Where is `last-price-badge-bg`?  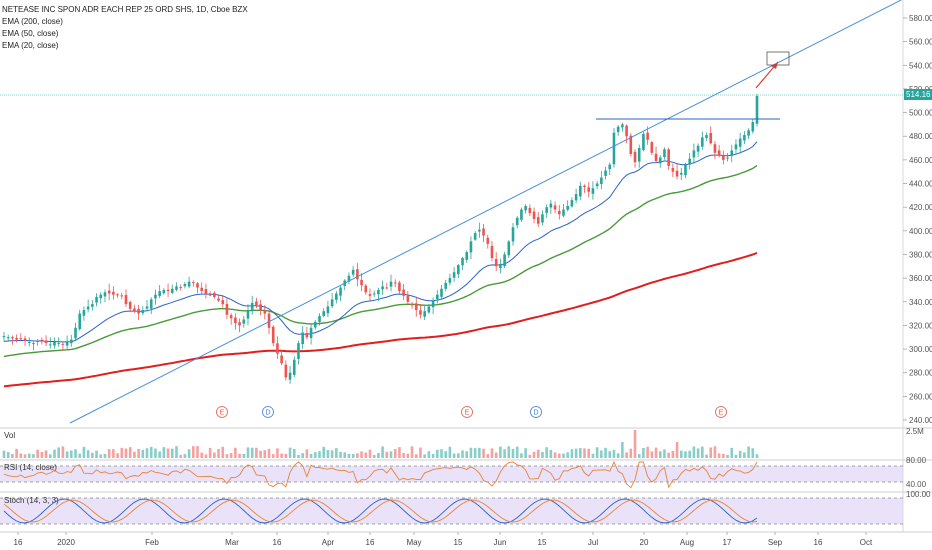
last-price-badge-bg is located at coordinates (918, 94).